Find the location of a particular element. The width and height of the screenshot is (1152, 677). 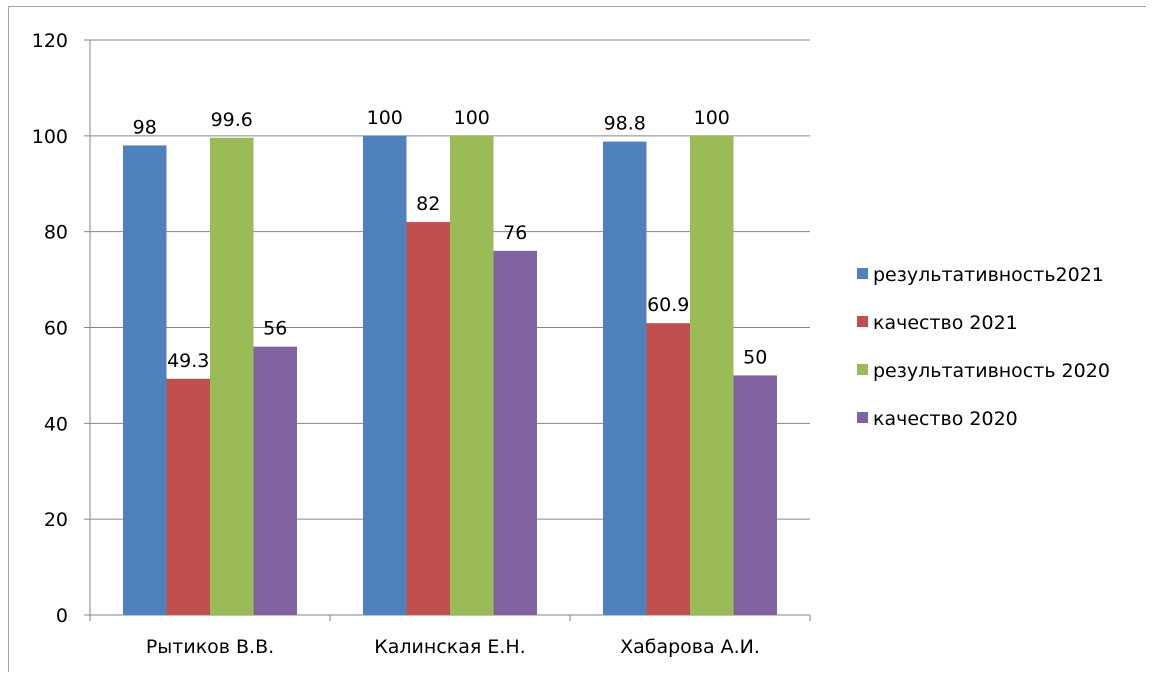

y-tick-label: 80 is located at coordinates (56, 233).